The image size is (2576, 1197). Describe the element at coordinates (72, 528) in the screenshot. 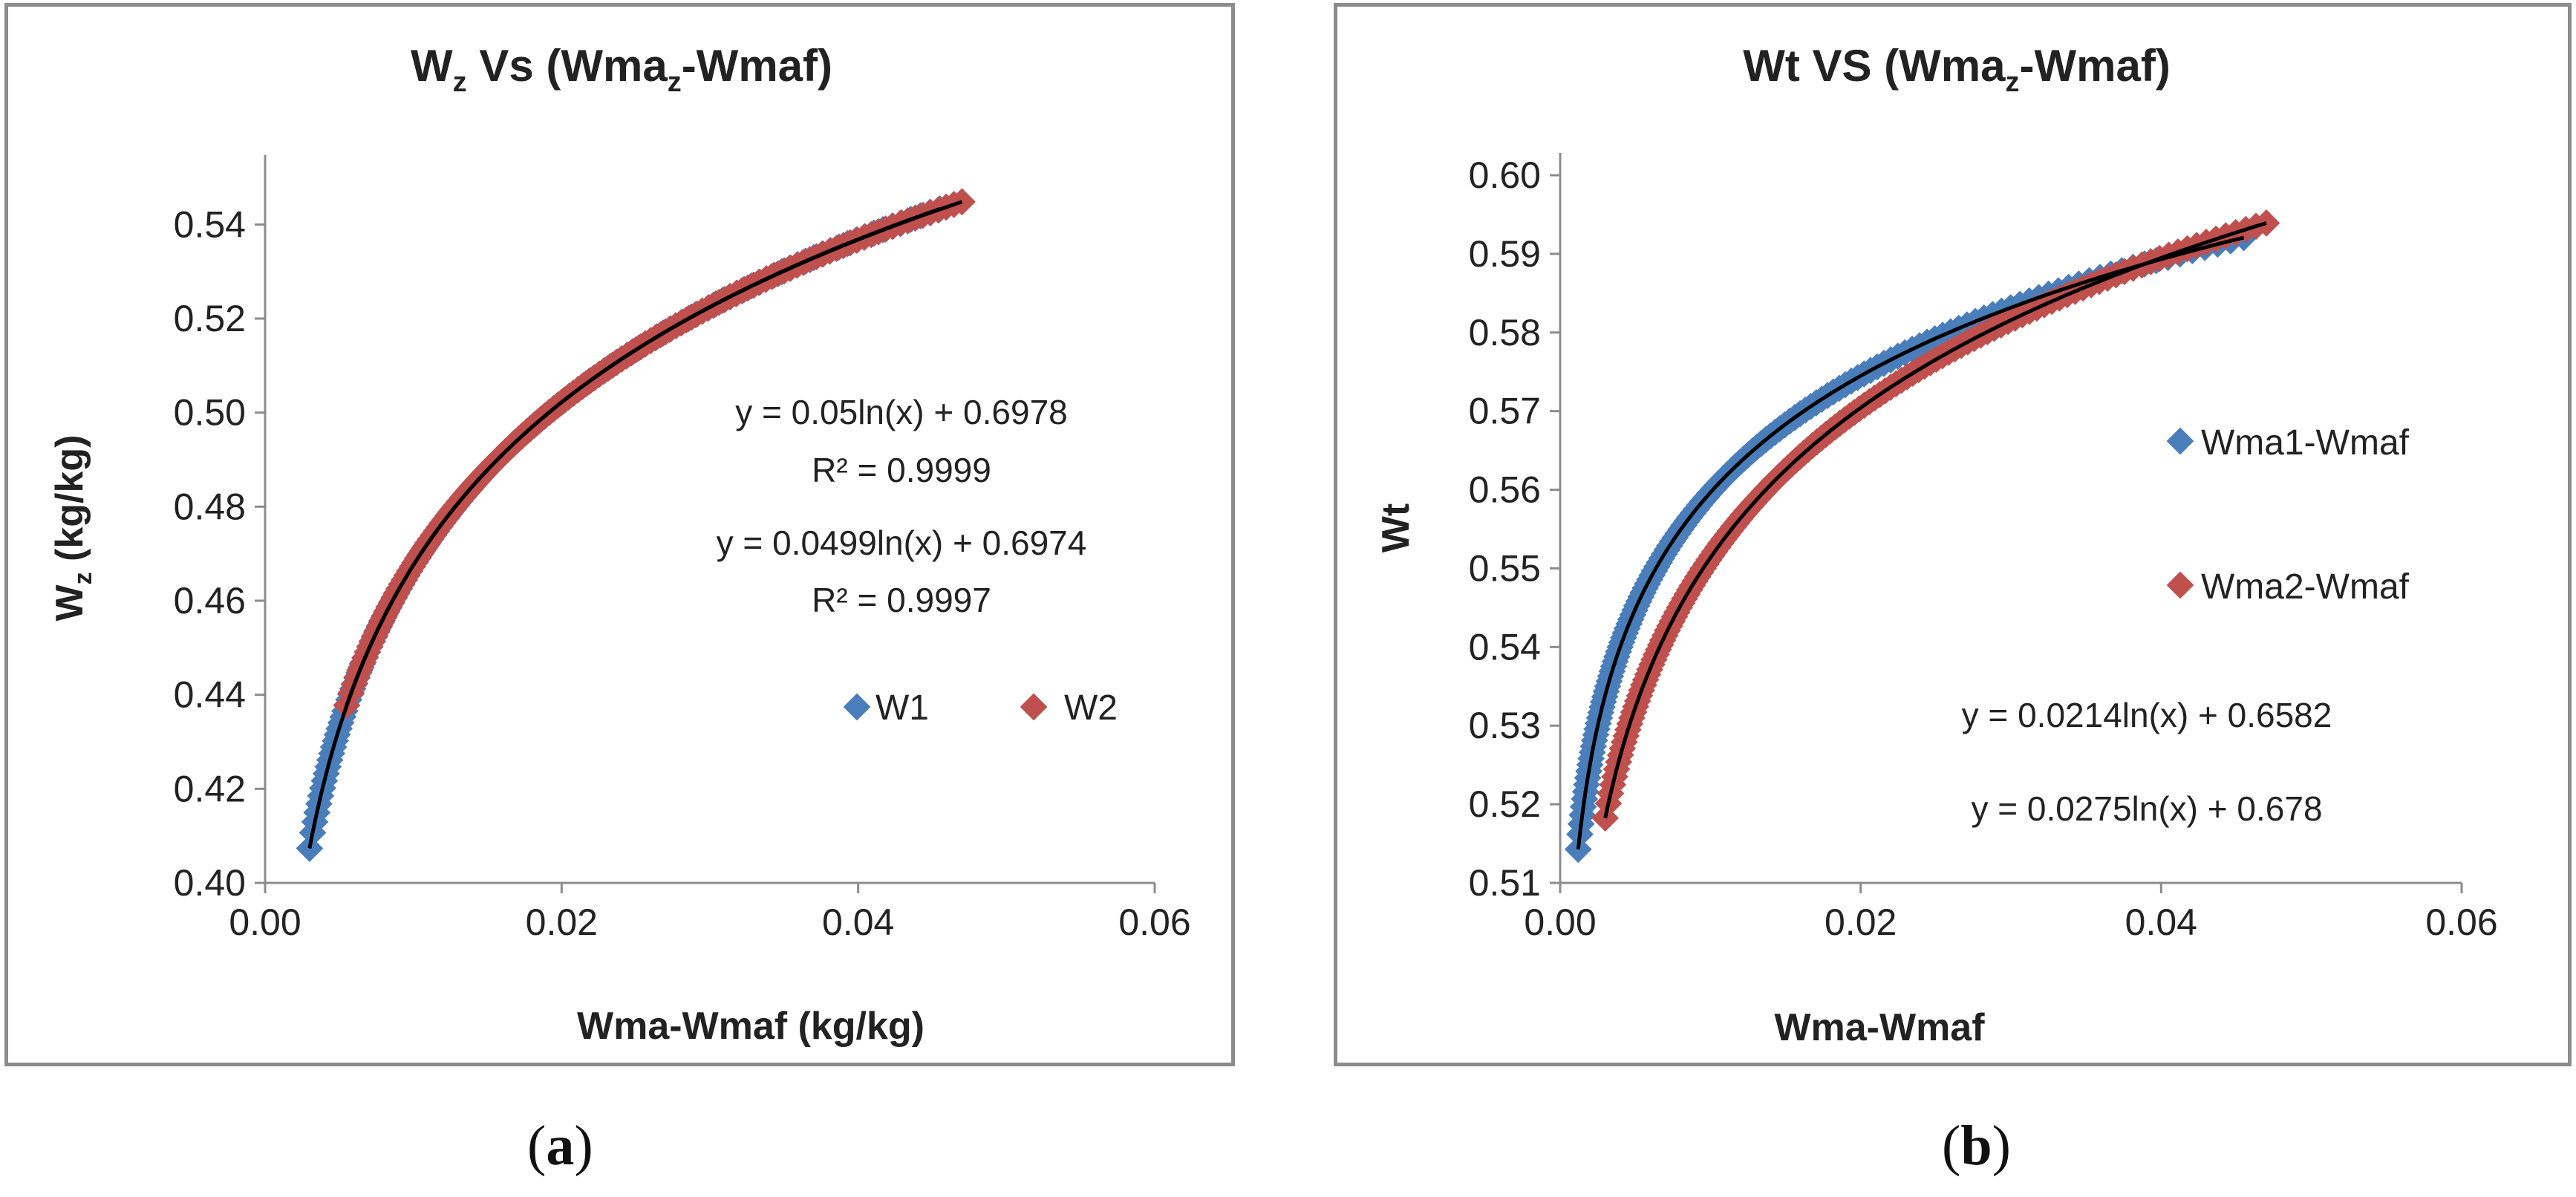

I see `chart-a-y-axis-title: Wz (kg/kg)` at that location.